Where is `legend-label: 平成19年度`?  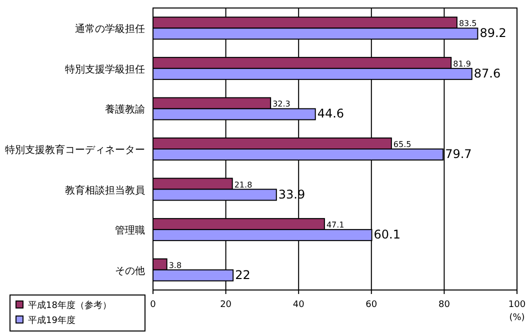 legend-label: 平成19年度 is located at coordinates (52, 320).